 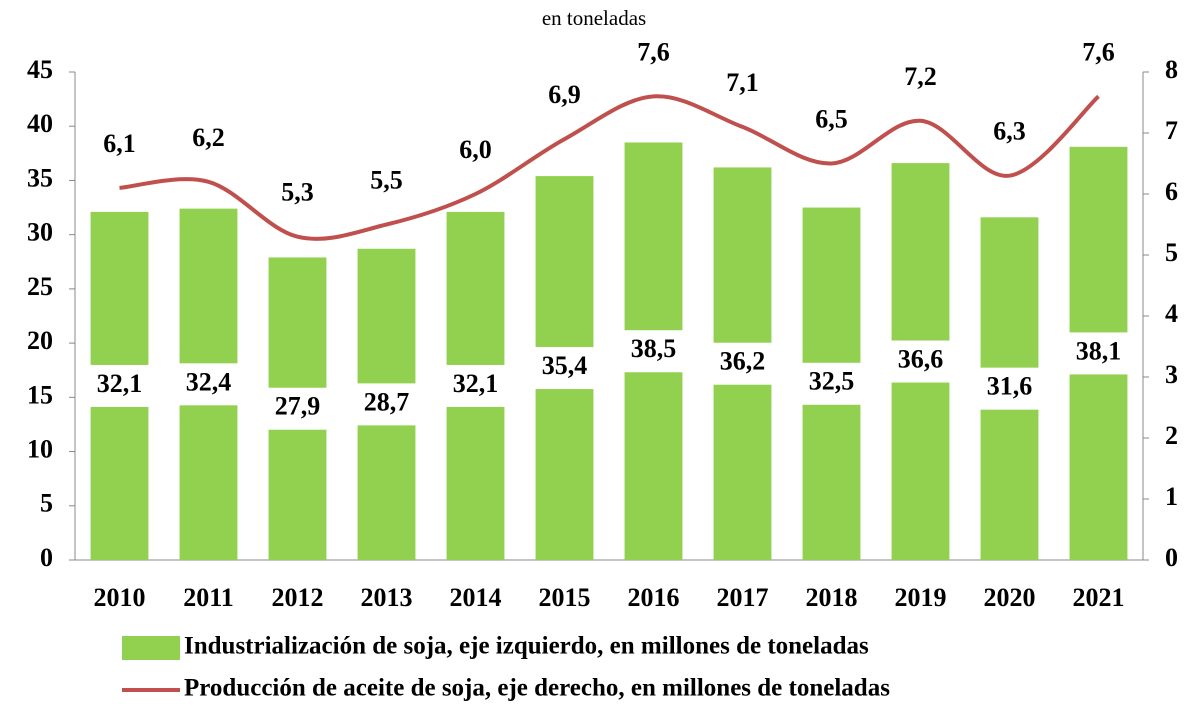 What do you see at coordinates (40, 394) in the screenshot?
I see `y-tick-label: 15` at bounding box center [40, 394].